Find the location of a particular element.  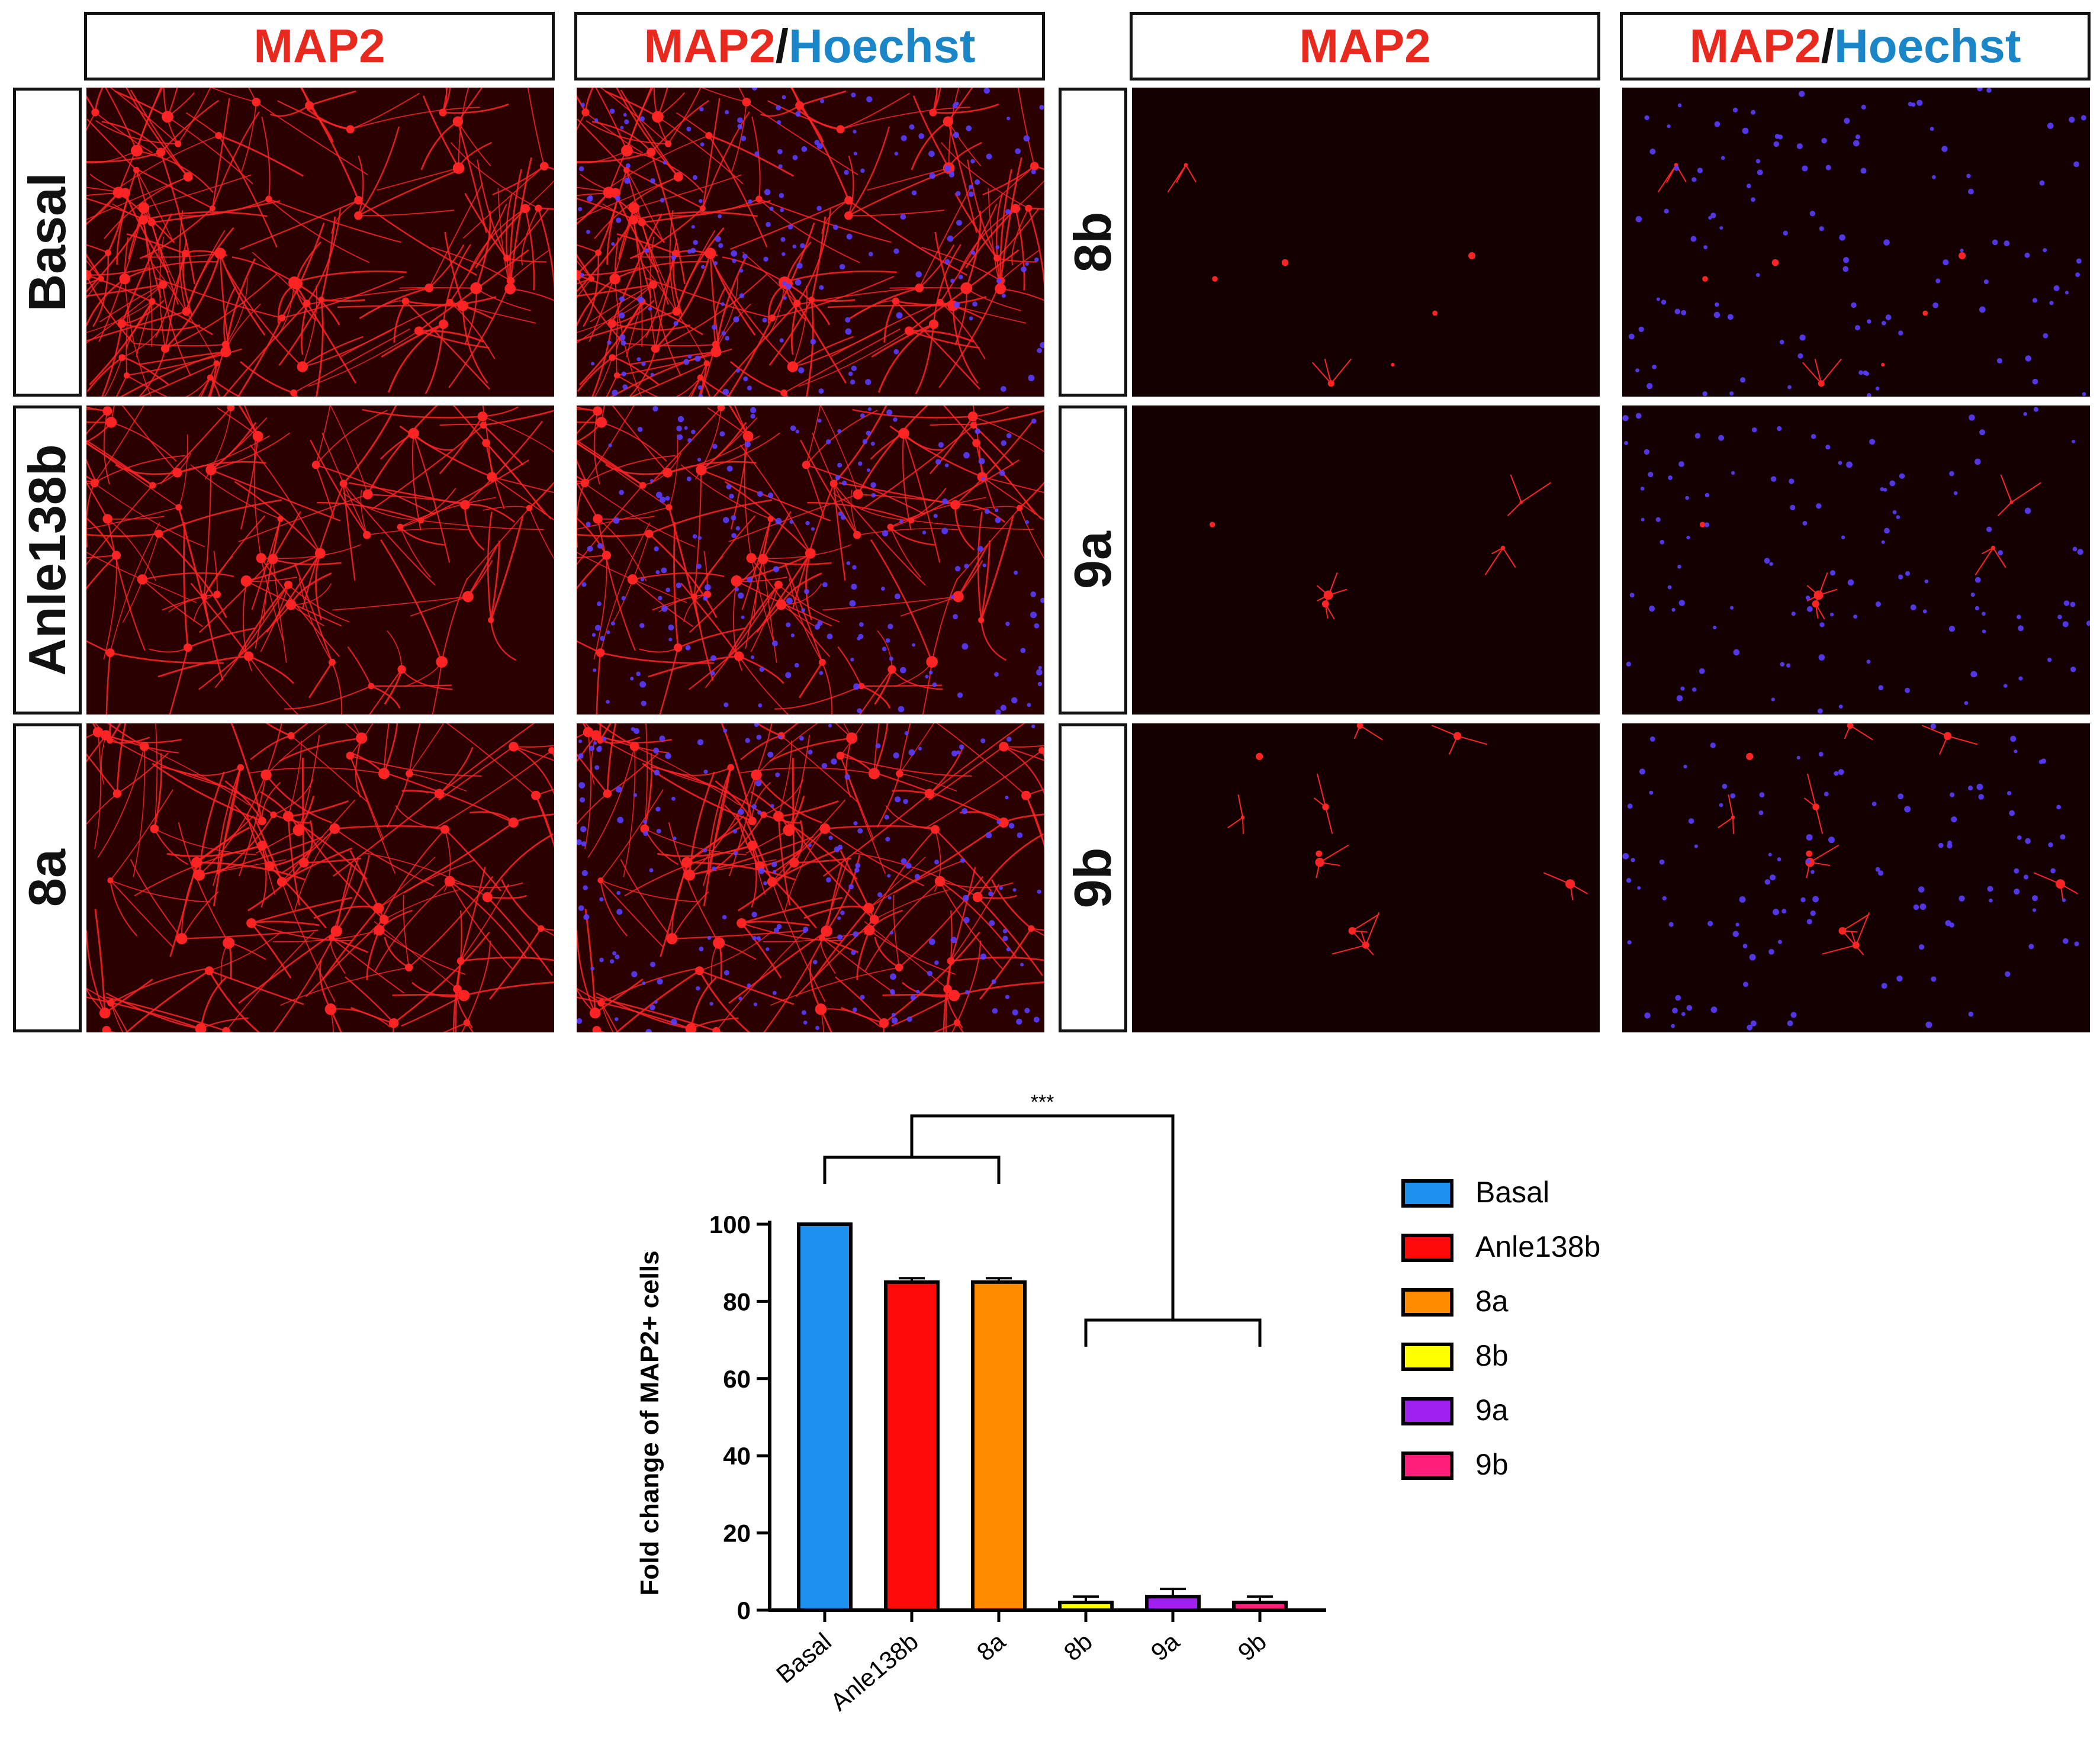

header-map2-col3: MAP2 is located at coordinates (1365, 46).